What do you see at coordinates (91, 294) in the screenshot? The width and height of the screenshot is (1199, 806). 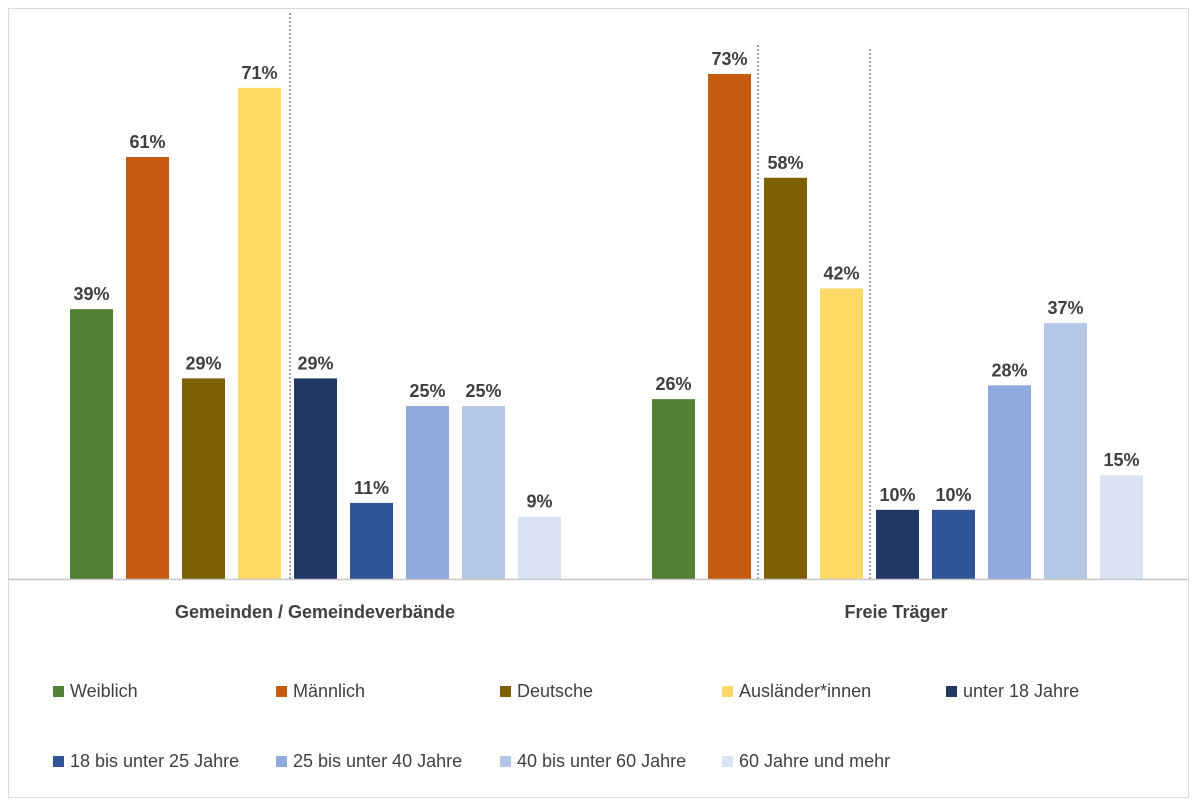 I see `data-label: 39%` at bounding box center [91, 294].